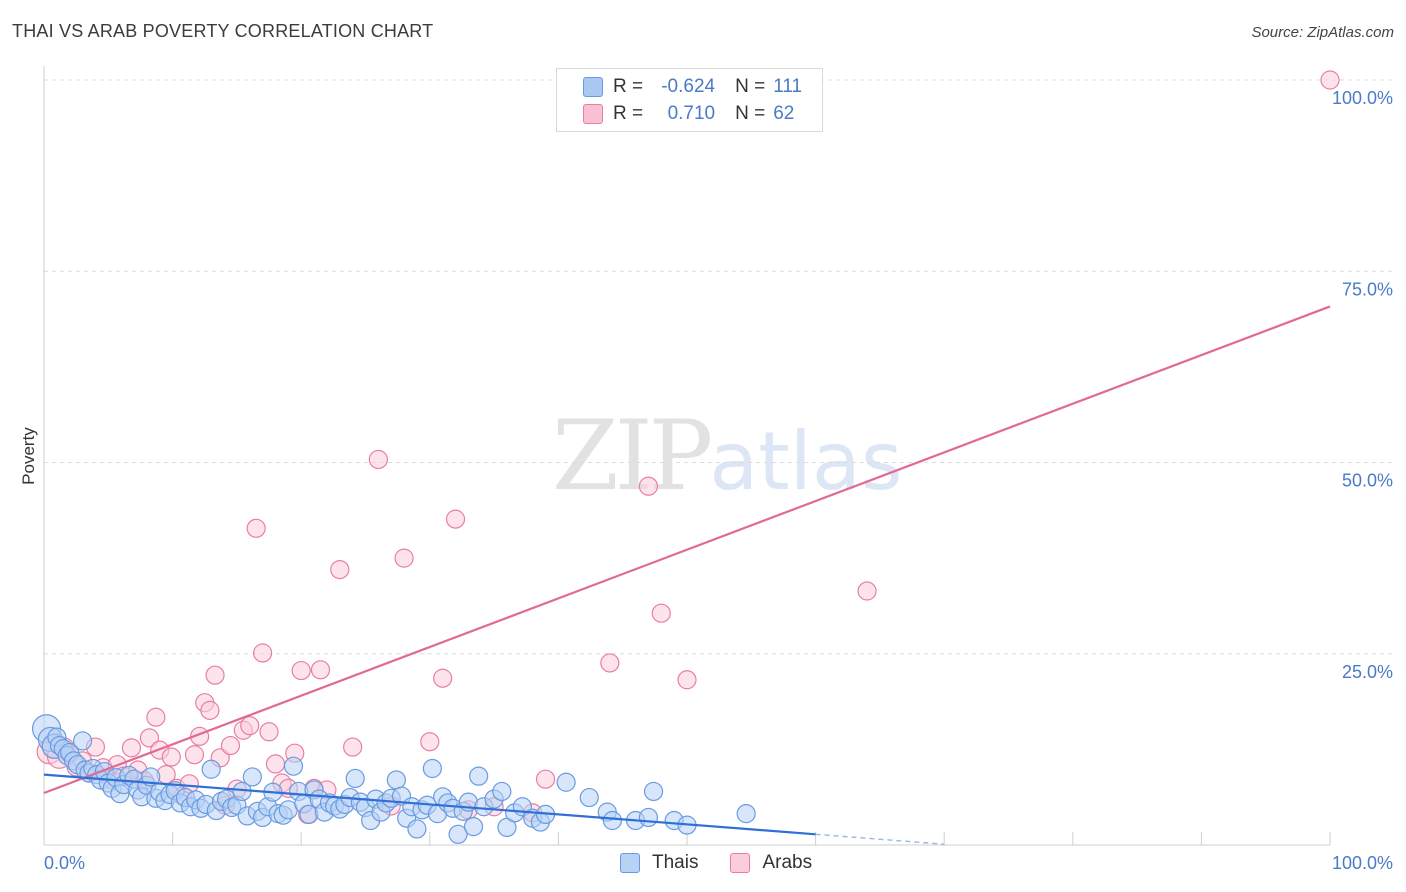 The width and height of the screenshot is (1406, 892). What do you see at coordinates (691, 113) in the screenshot?
I see `r-value: 0.710` at bounding box center [691, 113].